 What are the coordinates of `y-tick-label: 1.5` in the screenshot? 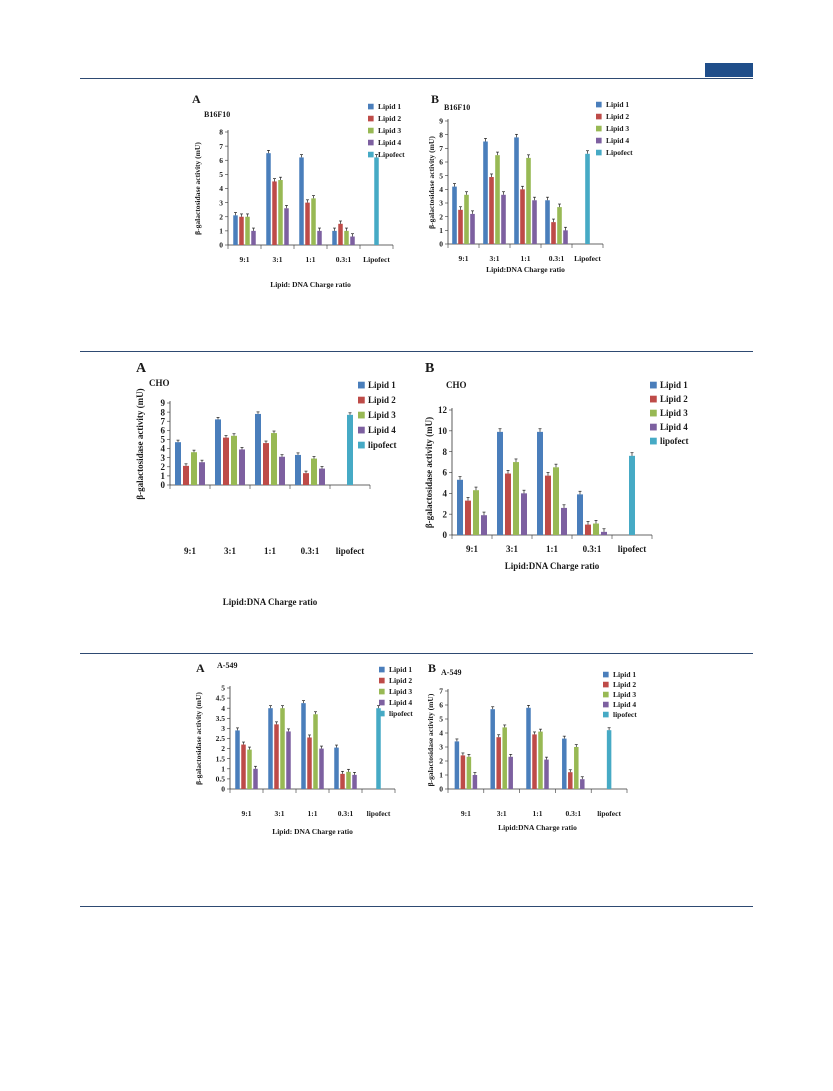 It's located at (221, 758).